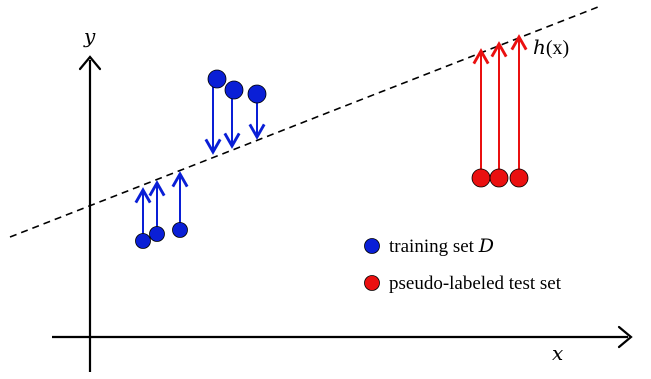 This screenshot has width=651, height=379. What do you see at coordinates (500, 111) in the screenshot?
I see `pseudo-cluster` at bounding box center [500, 111].